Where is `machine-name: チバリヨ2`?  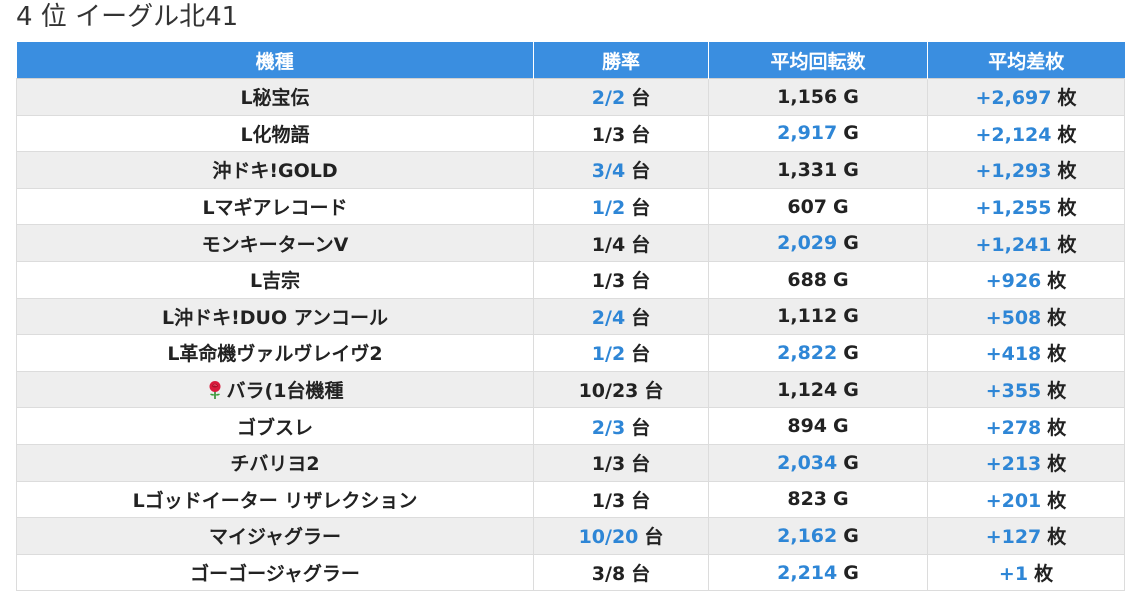 machine-name: チバリヨ2 is located at coordinates (275, 464).